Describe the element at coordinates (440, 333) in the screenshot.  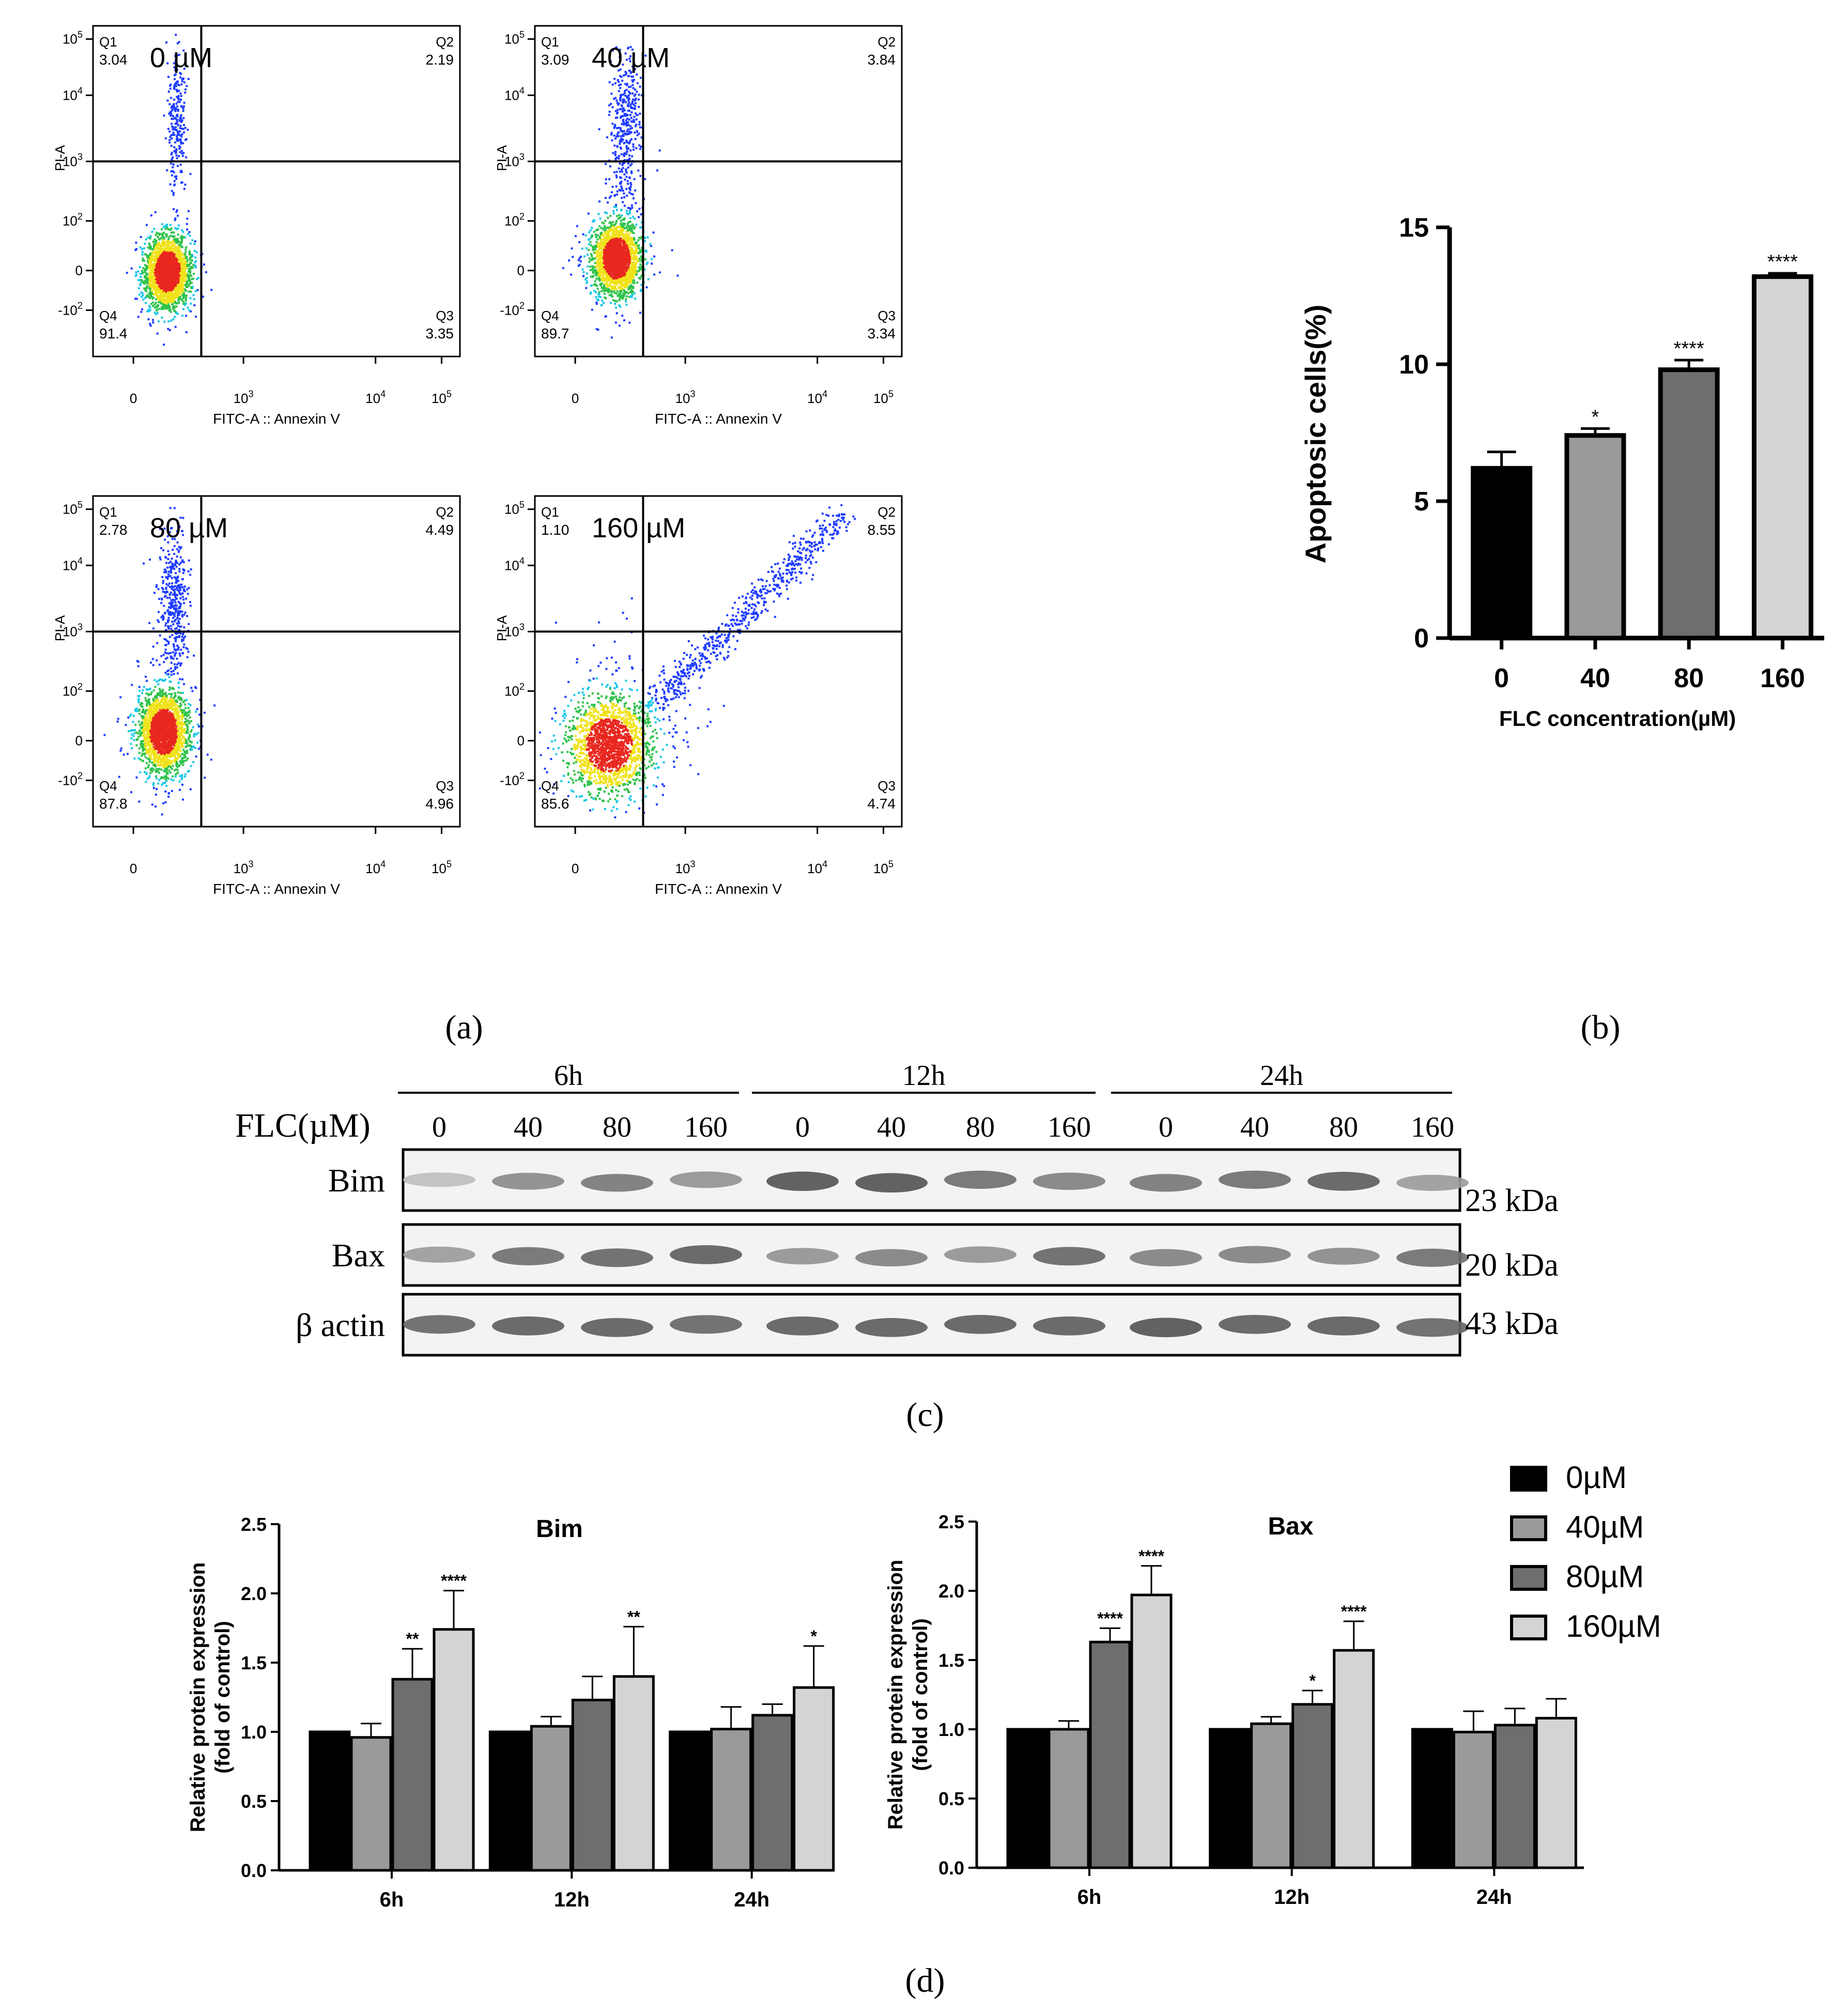
I see `quadrant-value: 3.35` at that location.